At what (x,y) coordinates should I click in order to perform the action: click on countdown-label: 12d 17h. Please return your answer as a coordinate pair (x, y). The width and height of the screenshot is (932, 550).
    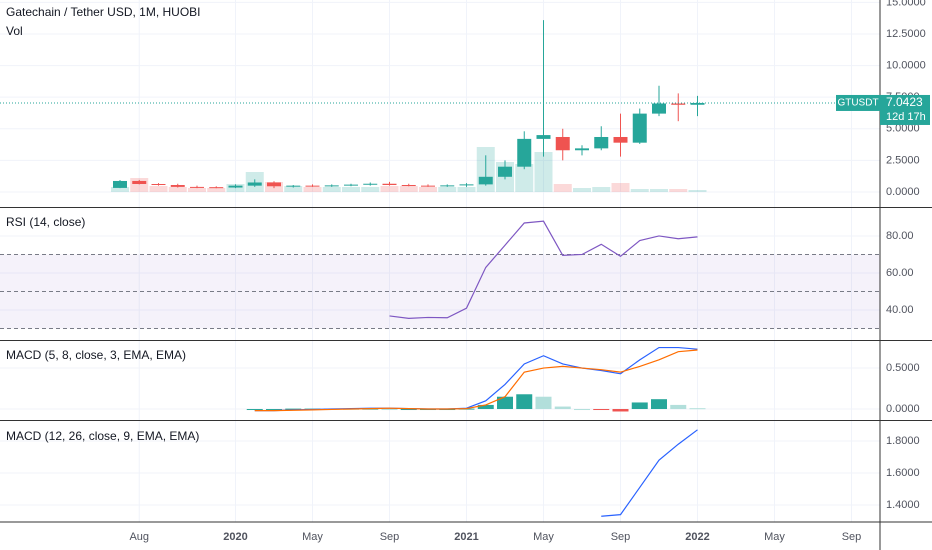
    Looking at the image, I should click on (906, 117).